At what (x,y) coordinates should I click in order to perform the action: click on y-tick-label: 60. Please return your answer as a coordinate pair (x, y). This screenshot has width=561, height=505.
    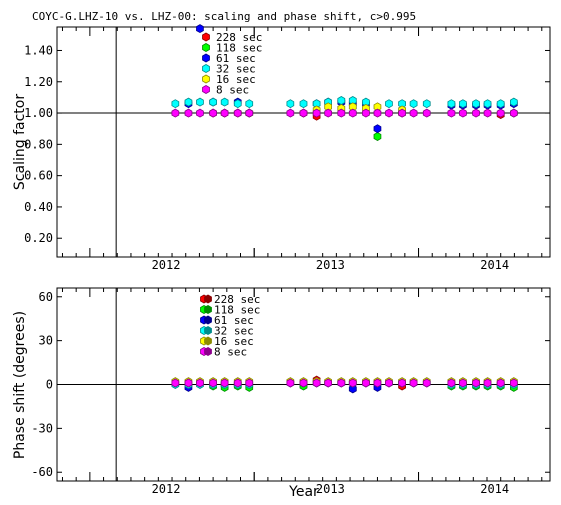
    Looking at the image, I should click on (46, 297).